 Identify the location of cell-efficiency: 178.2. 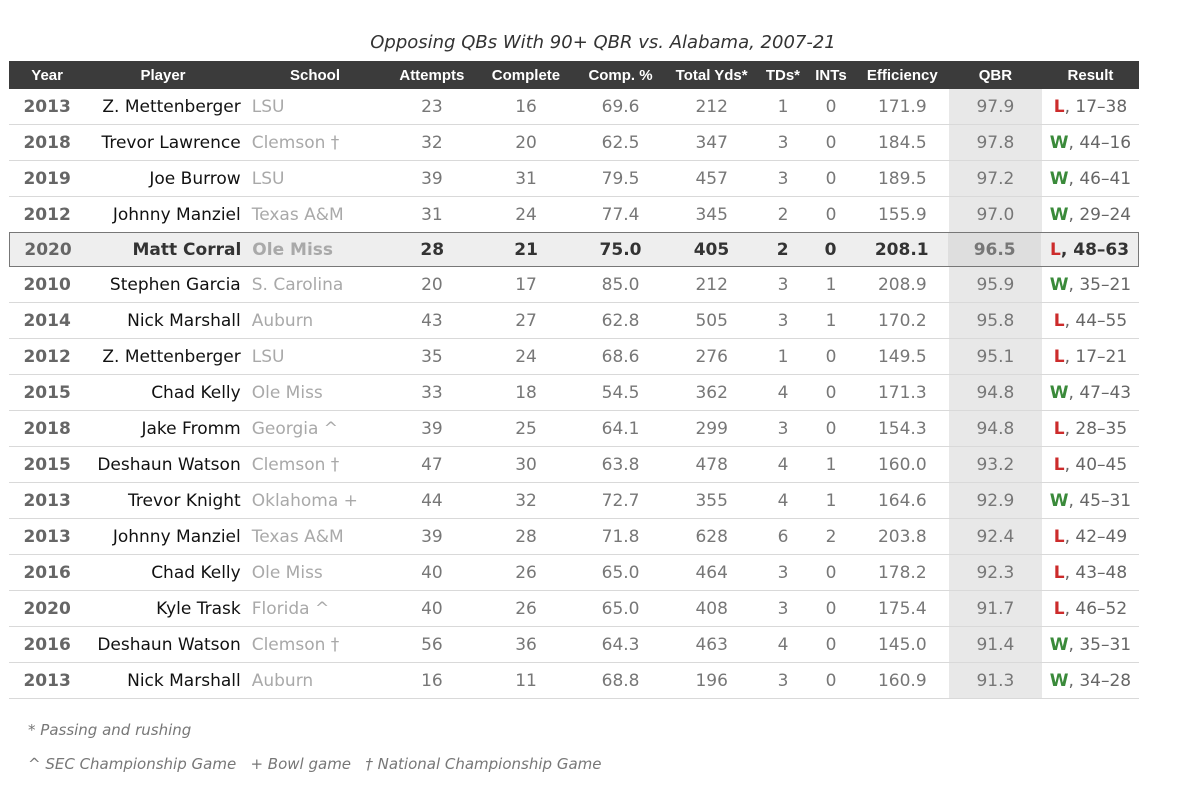
(902, 572).